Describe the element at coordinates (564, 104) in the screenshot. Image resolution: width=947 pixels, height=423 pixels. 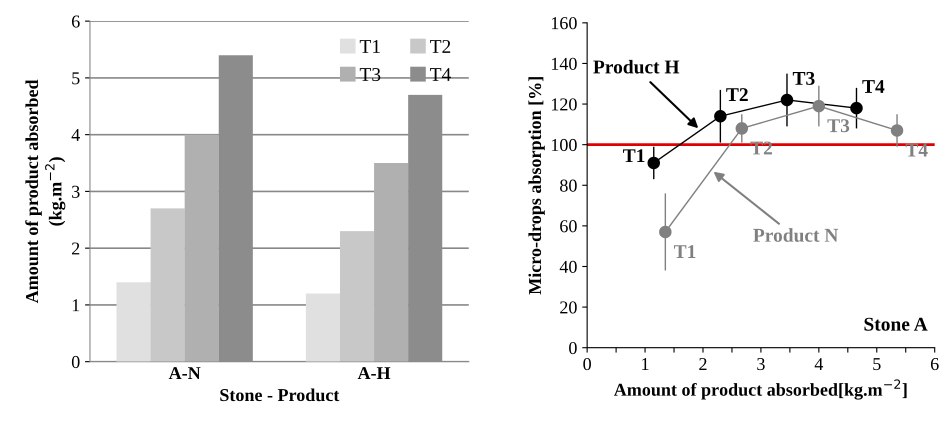
I see `y-tick-label: 120` at that location.